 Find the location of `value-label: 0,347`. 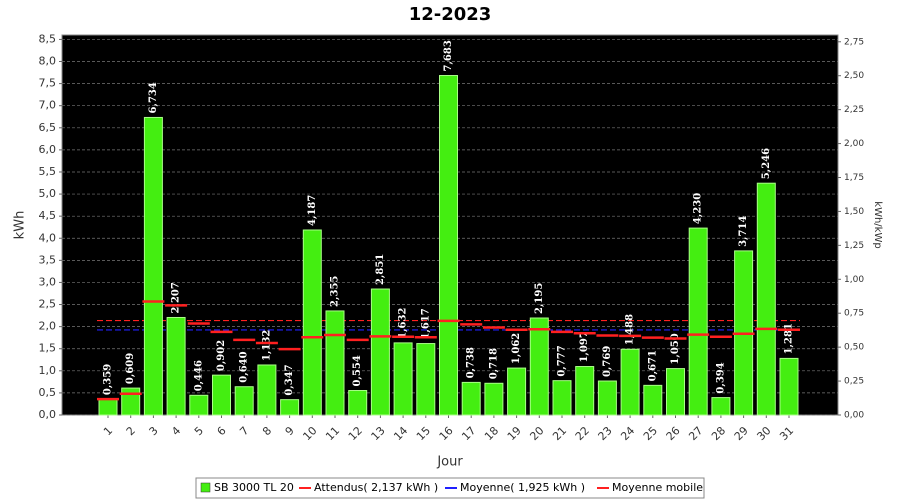

value-label: 0,347 is located at coordinates (289, 379).